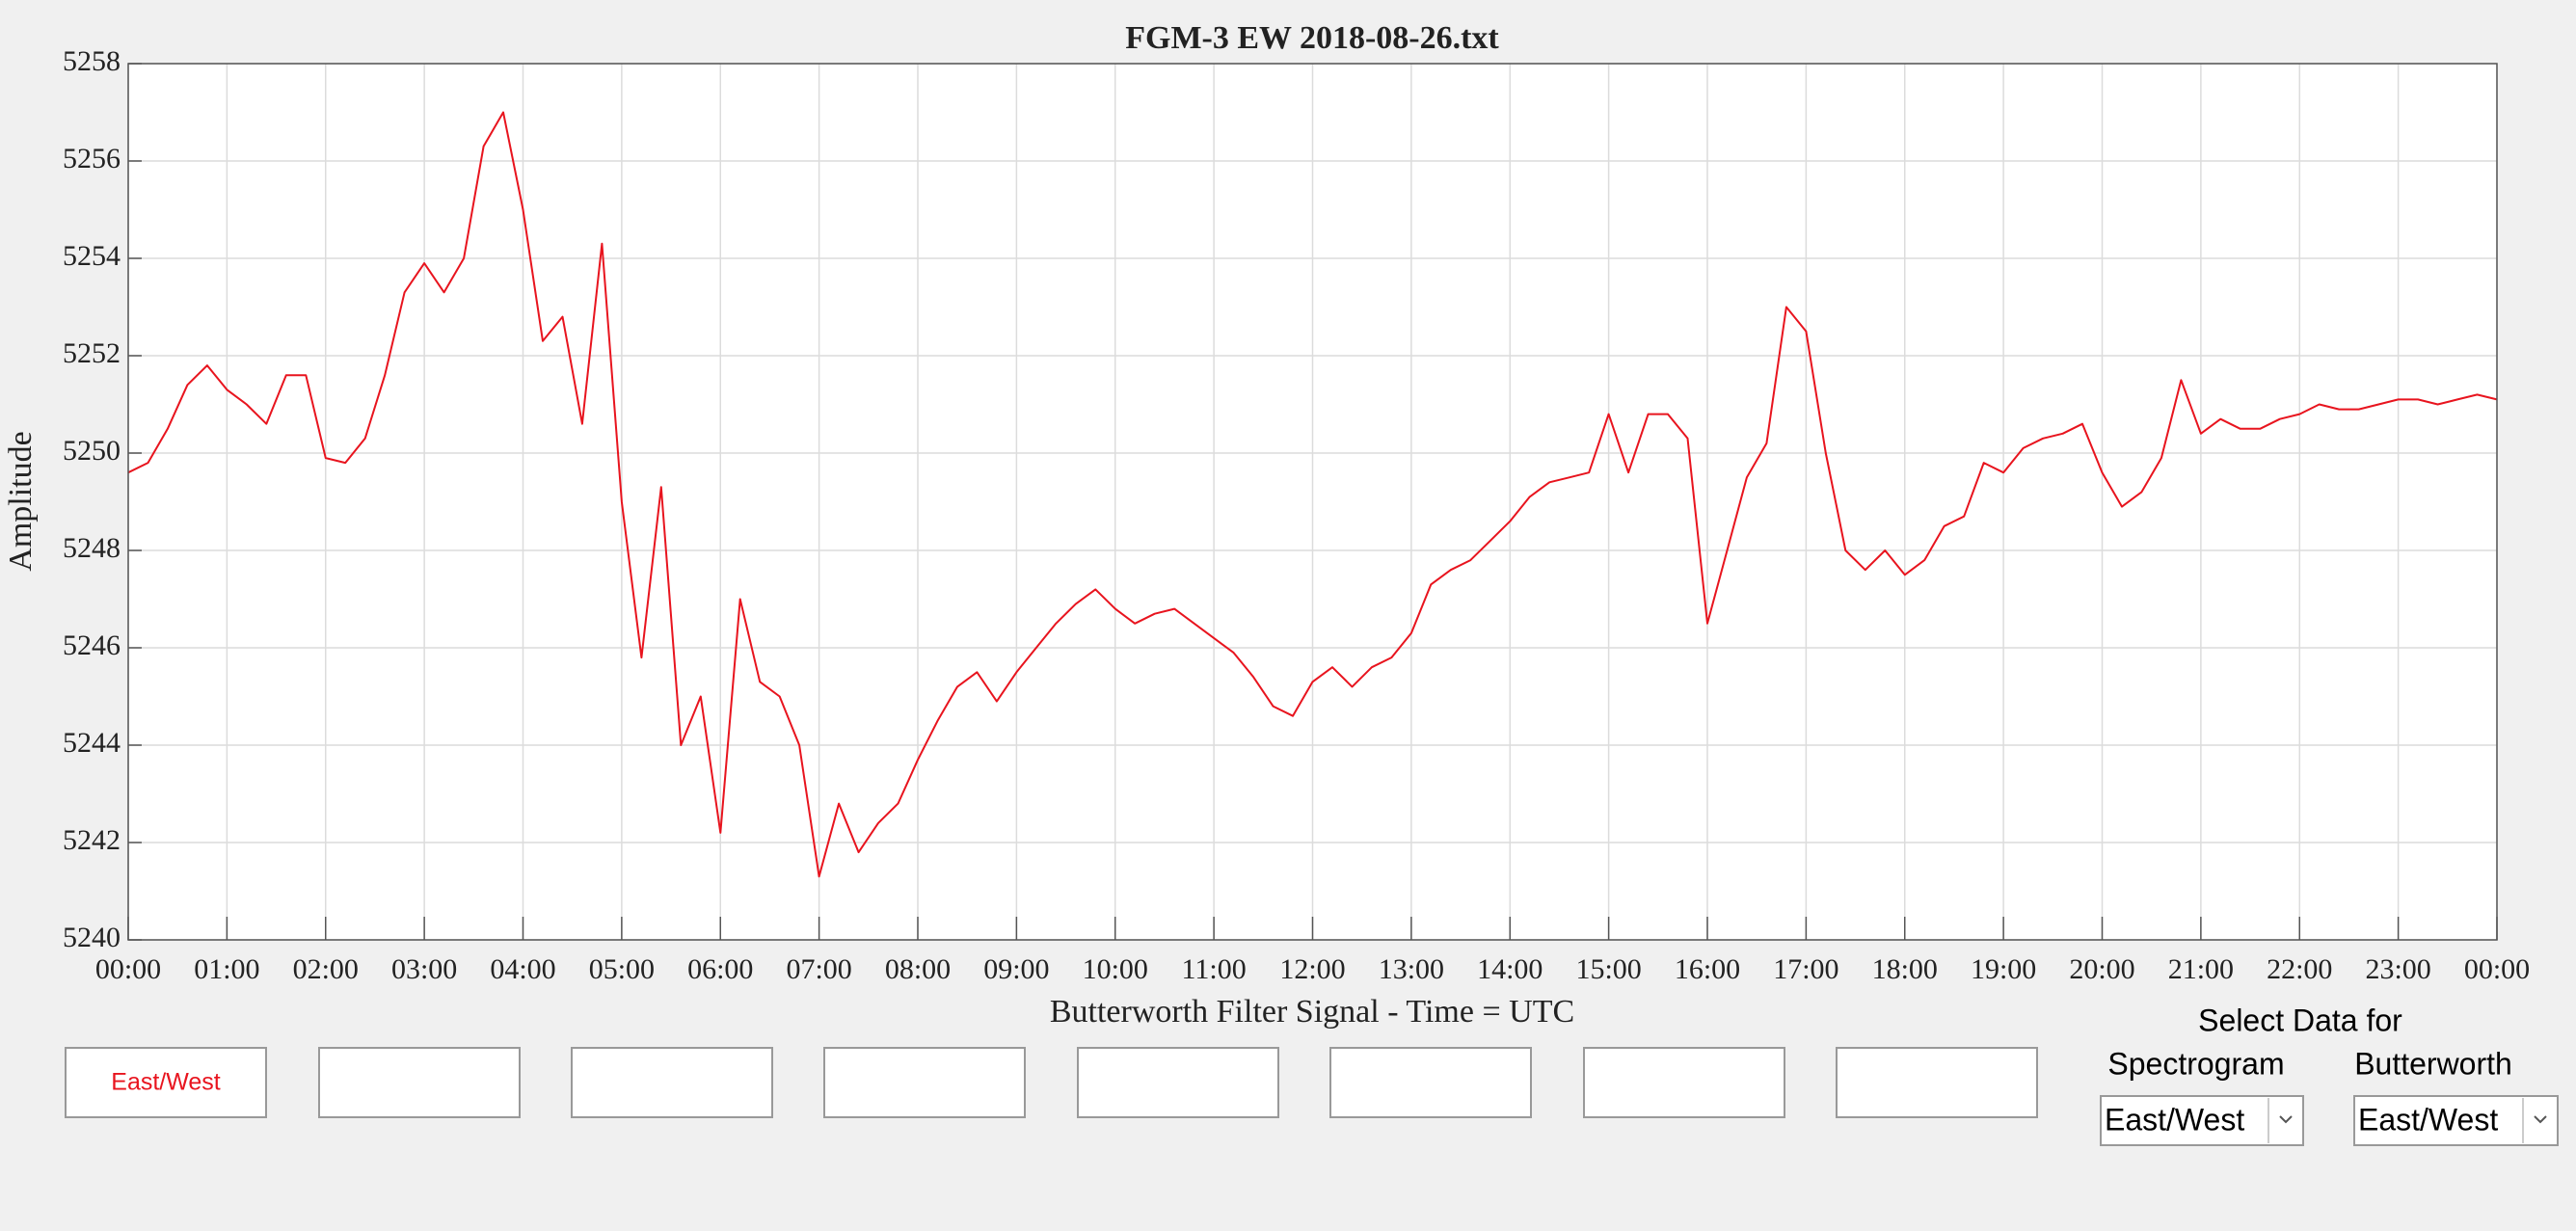  What do you see at coordinates (92, 158) in the screenshot?
I see `y-tick-label: 5256` at bounding box center [92, 158].